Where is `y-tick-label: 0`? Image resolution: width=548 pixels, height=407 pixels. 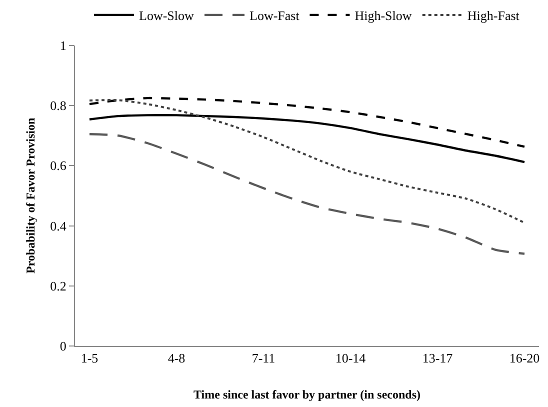 y-tick-label: 0 is located at coordinates (63, 346).